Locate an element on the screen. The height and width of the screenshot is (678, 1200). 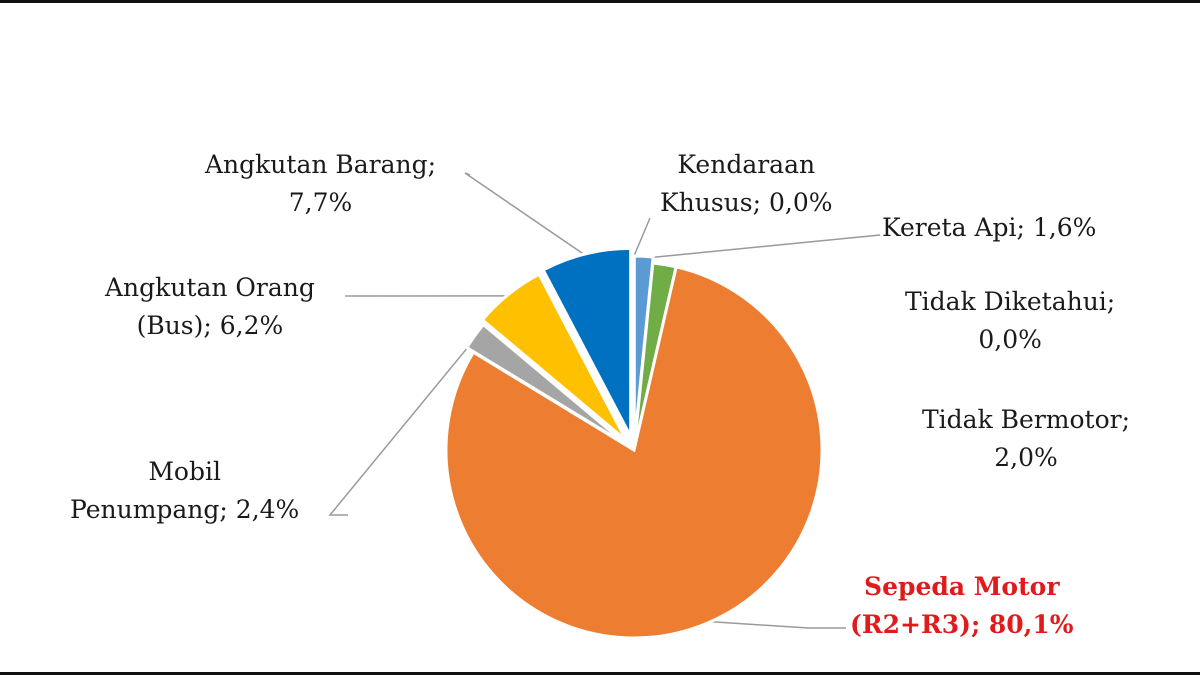
leader-line-kereta-api is located at coordinates (762, 246).